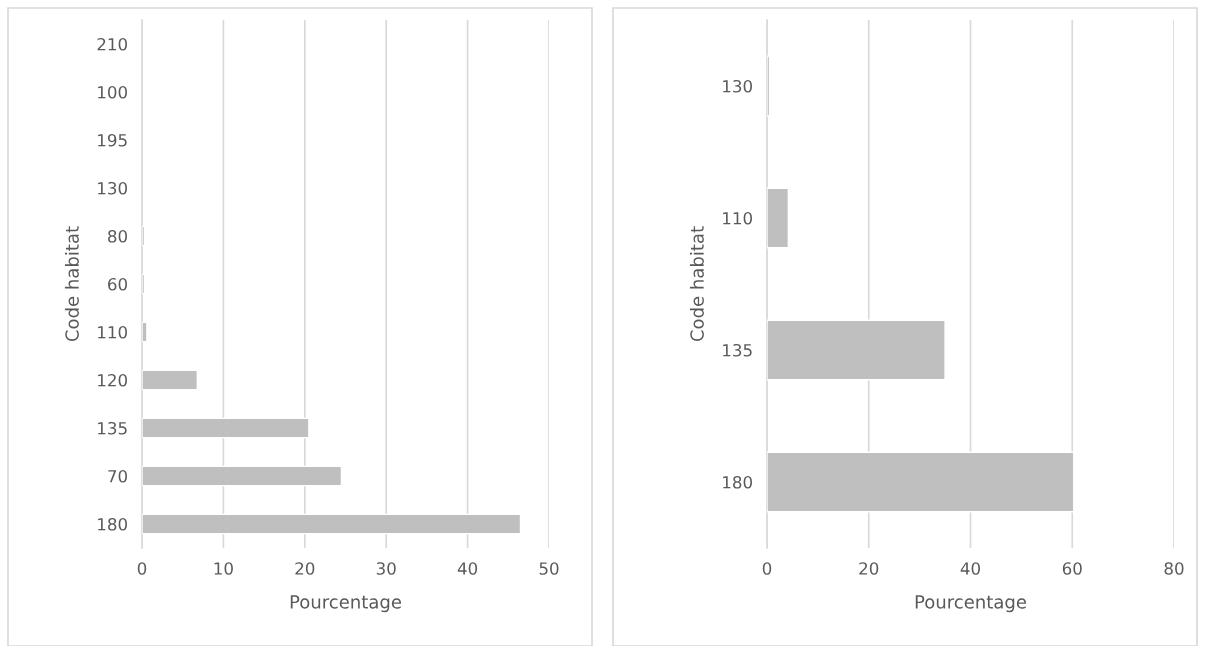  I want to click on x-tick-label: 50, so click(549, 568).